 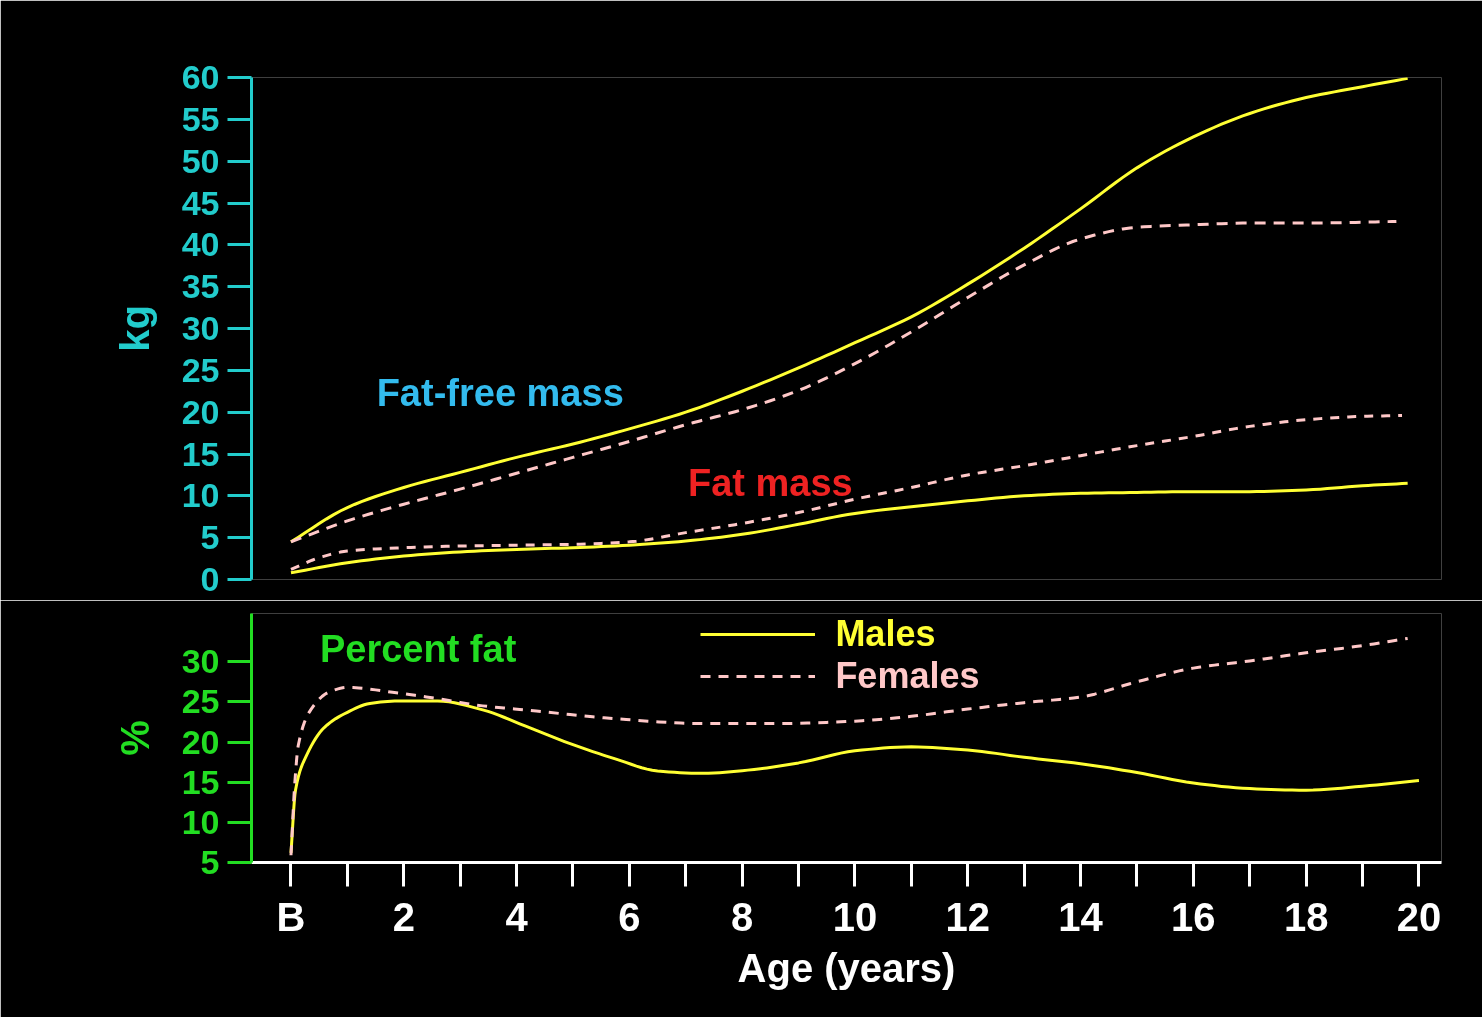 I want to click on annotation: Fat-free mass, so click(x=500, y=392).